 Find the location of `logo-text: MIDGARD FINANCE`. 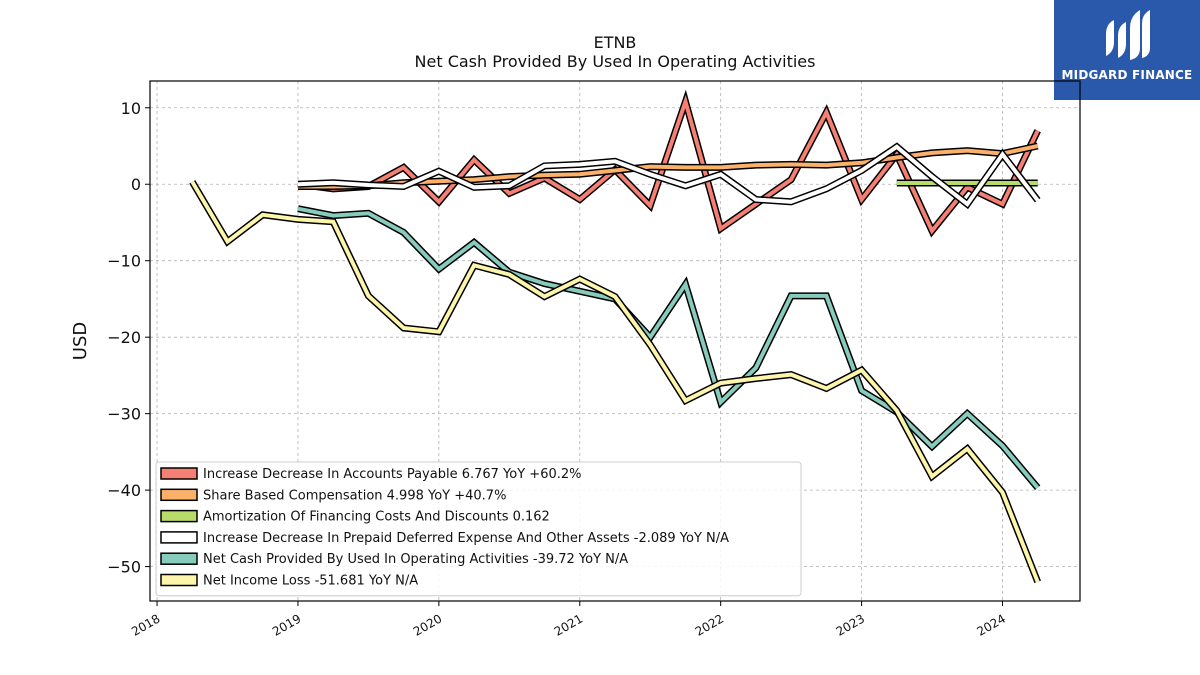

logo-text: MIDGARD FINANCE is located at coordinates (1127, 75).